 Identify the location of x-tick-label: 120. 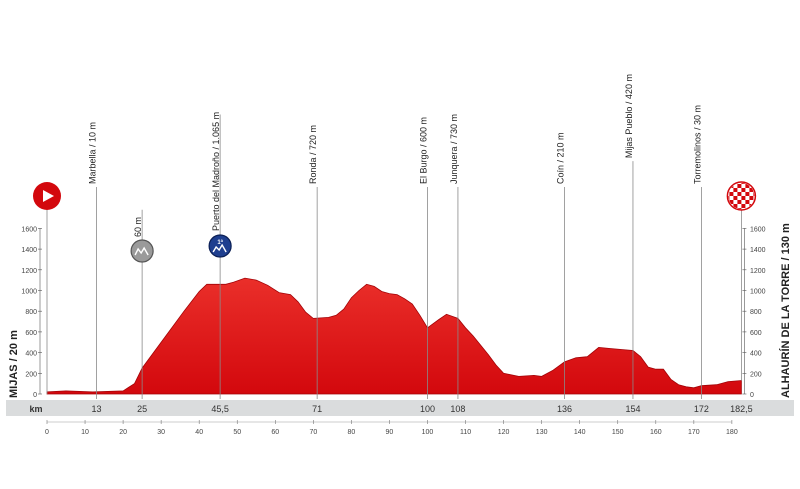
(504, 432).